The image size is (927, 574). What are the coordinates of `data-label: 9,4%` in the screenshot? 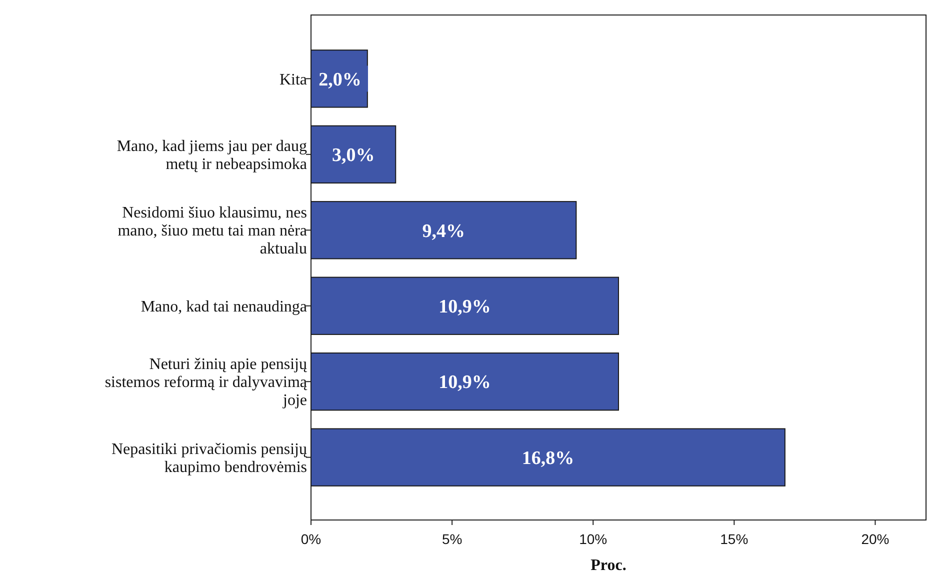 It's located at (443, 231).